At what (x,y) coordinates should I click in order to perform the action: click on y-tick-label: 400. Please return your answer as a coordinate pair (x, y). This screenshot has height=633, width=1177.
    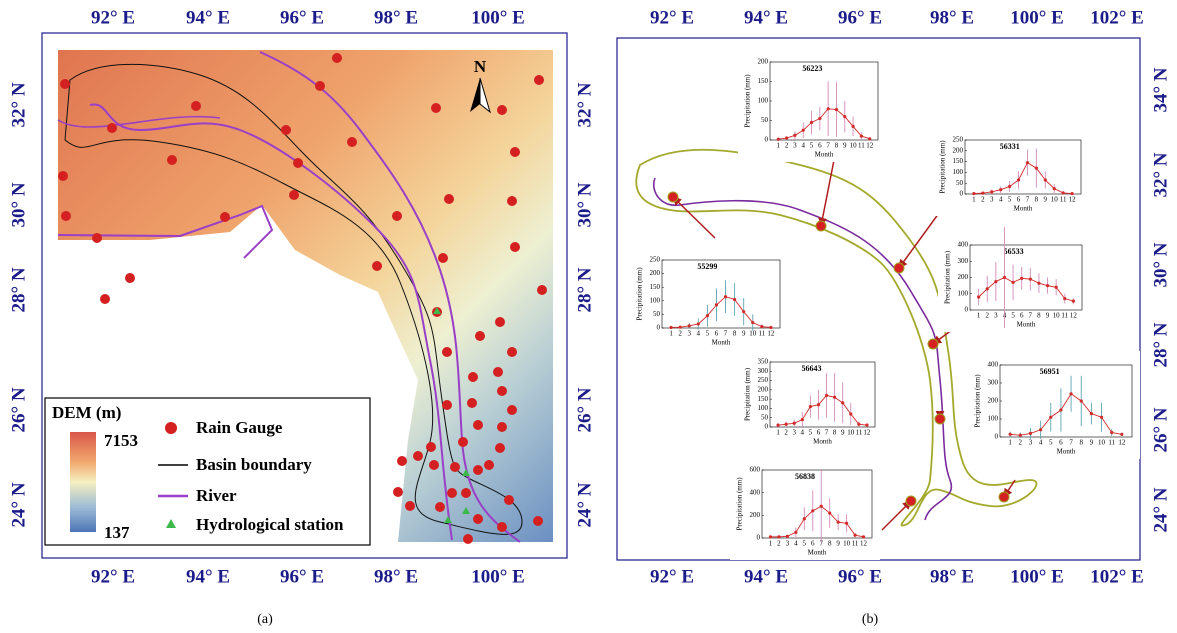
    Looking at the image, I should click on (993, 365).